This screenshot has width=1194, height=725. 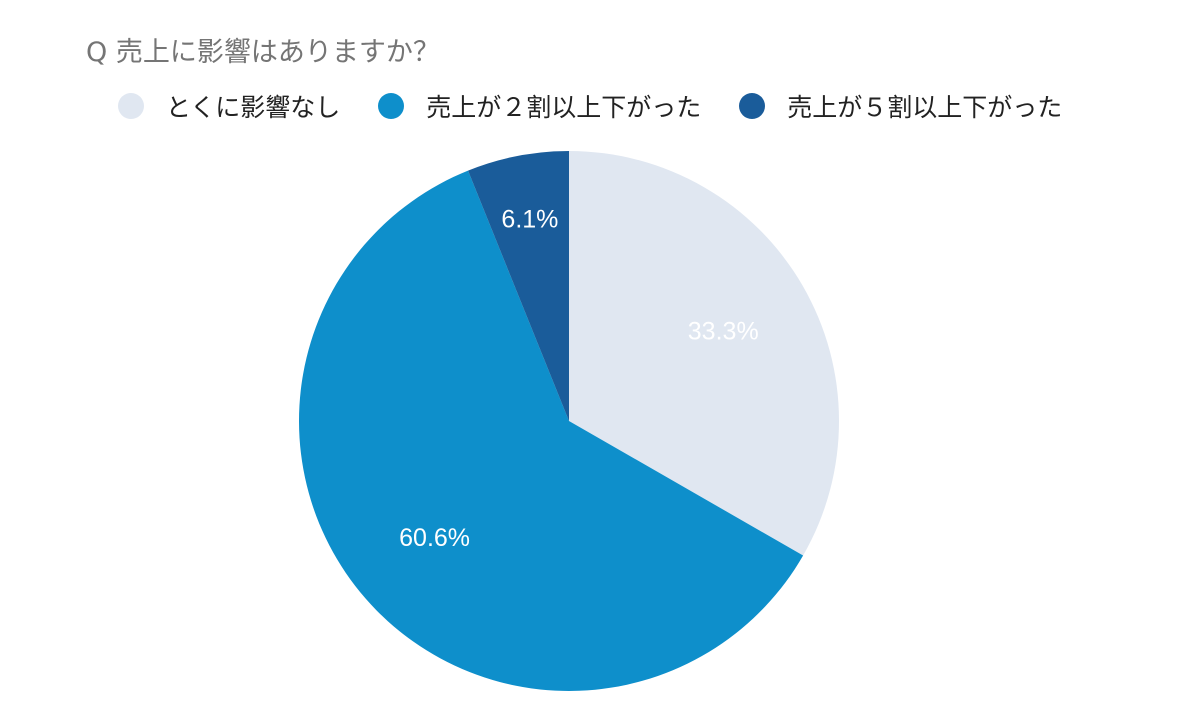 What do you see at coordinates (723, 332) in the screenshot?
I see `pie-label-no-impact: 33.3%` at bounding box center [723, 332].